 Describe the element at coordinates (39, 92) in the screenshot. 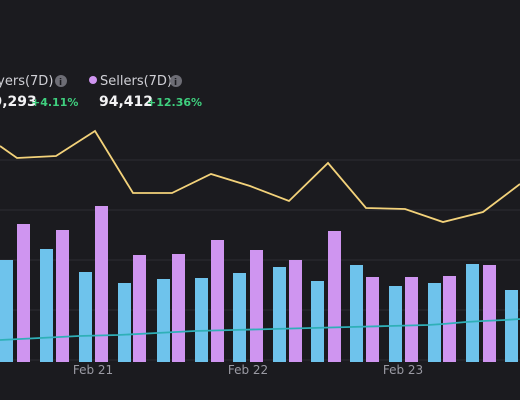

I see `legend-item-buyers: Buyers(7D) i 209,293 +4.11%` at that location.